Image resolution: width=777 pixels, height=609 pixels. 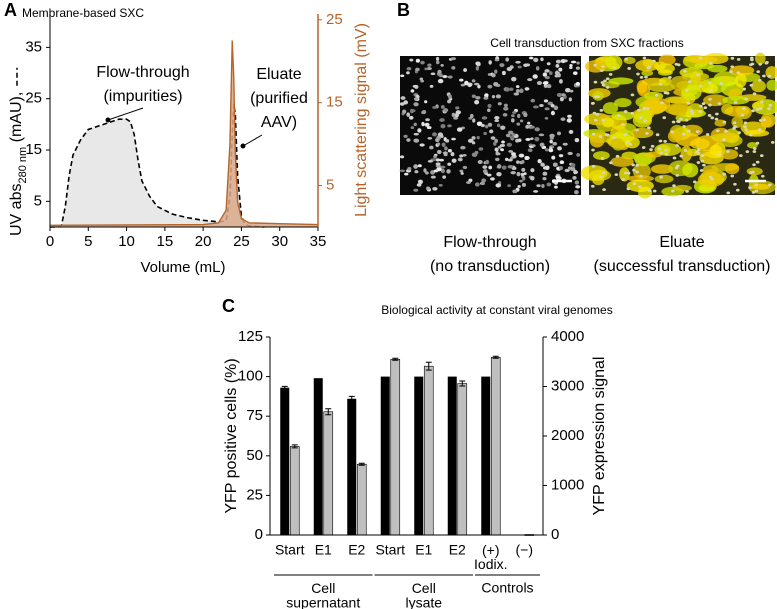 What do you see at coordinates (586, 43) in the screenshot?
I see `panel-title: Cell transduction from SXC fractions` at bounding box center [586, 43].